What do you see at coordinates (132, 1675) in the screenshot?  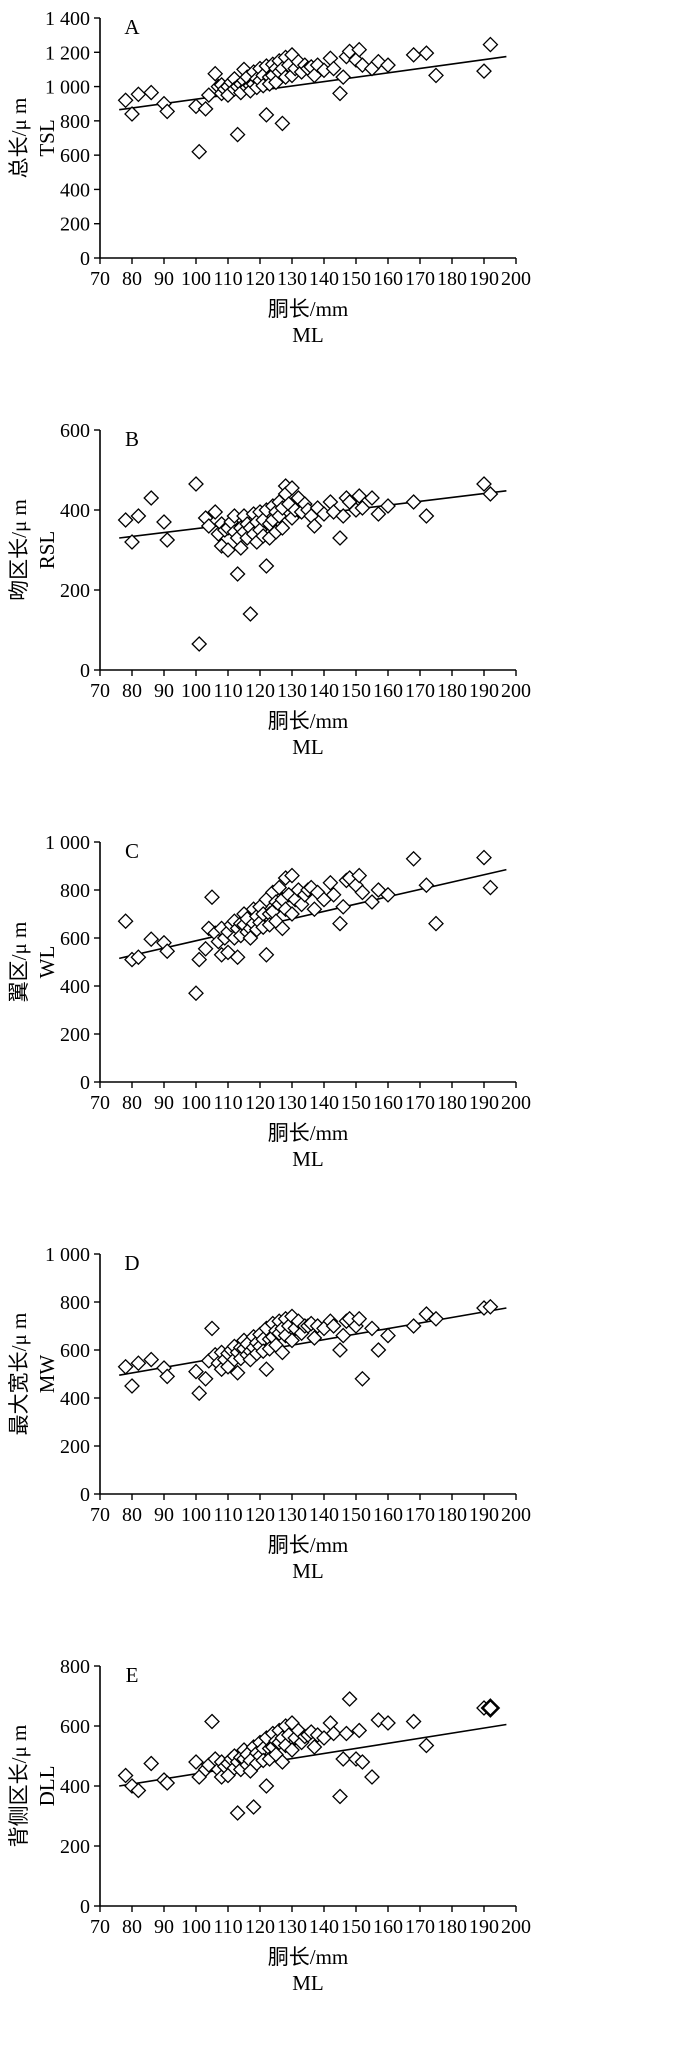 I see `panel-letter: E` at bounding box center [132, 1675].